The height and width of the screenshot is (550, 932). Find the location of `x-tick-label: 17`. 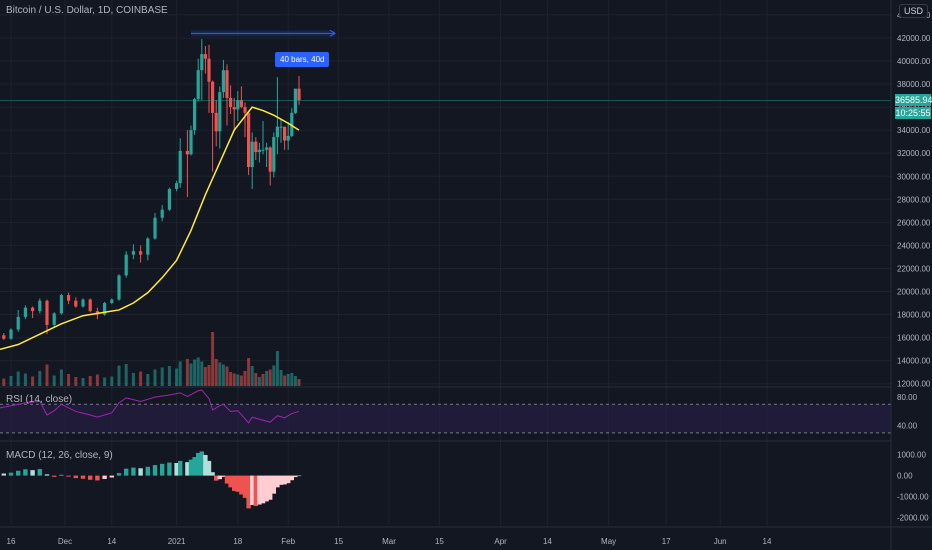

x-tick-label: 17 is located at coordinates (666, 541).